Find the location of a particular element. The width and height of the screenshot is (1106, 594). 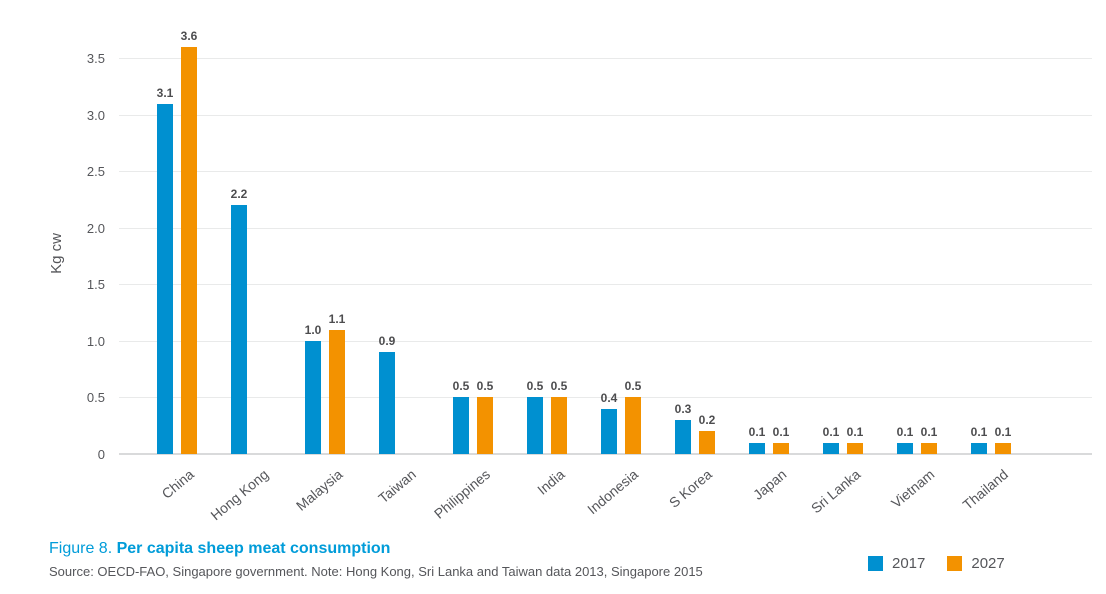

bar-2017-japan is located at coordinates (757, 448).